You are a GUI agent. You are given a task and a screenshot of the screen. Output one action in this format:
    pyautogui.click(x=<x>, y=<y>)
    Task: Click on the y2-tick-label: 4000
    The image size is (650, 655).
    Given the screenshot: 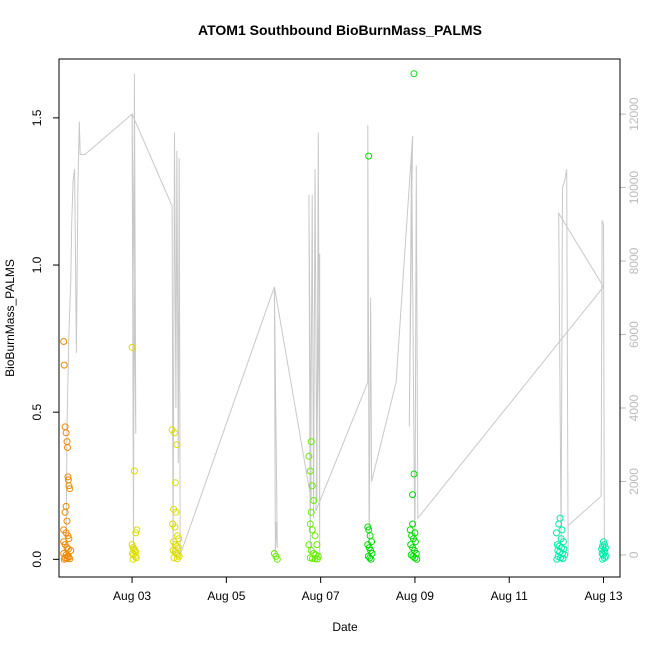 What is the action you would take?
    pyautogui.click(x=634, y=407)
    